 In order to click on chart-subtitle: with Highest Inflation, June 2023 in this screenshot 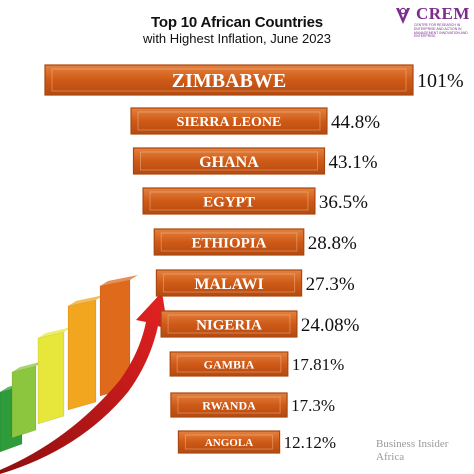, I will do `click(237, 38)`.